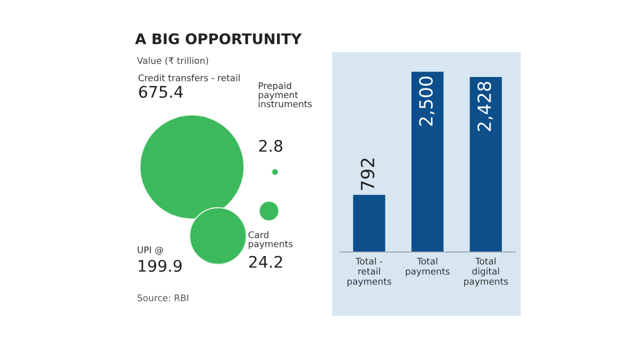  Describe the element at coordinates (265, 262) in the screenshot. I see `data-label: 24.2` at that location.